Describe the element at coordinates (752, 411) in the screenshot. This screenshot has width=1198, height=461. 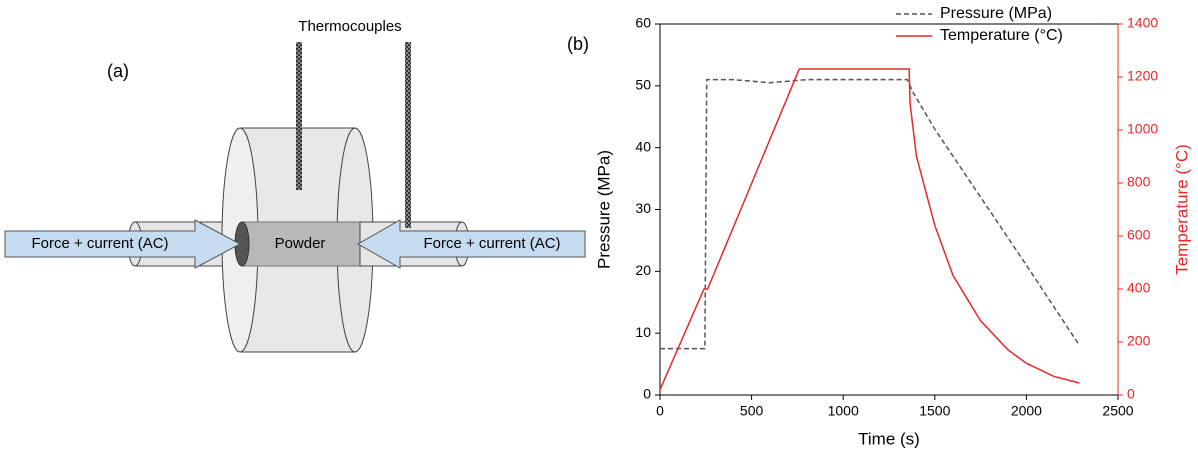
I see `x-tick-label: 500` at that location.